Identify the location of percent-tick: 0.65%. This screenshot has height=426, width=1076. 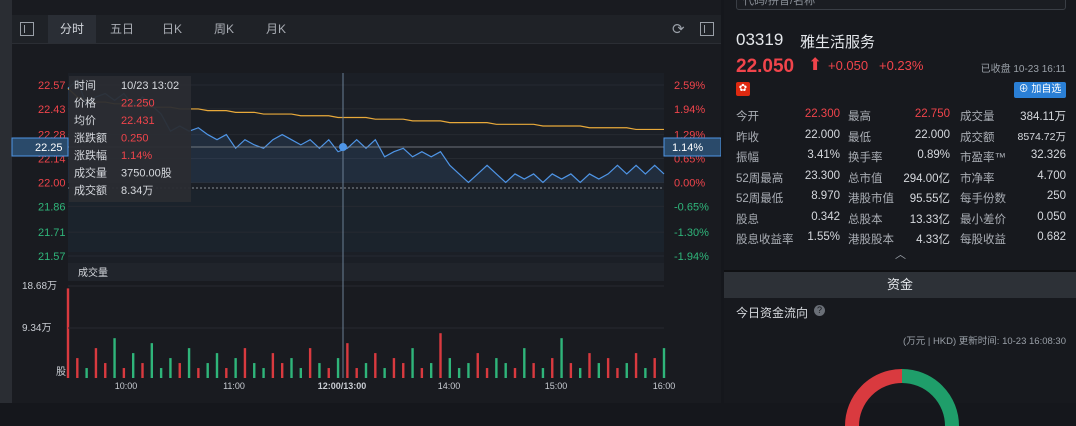
(689, 160).